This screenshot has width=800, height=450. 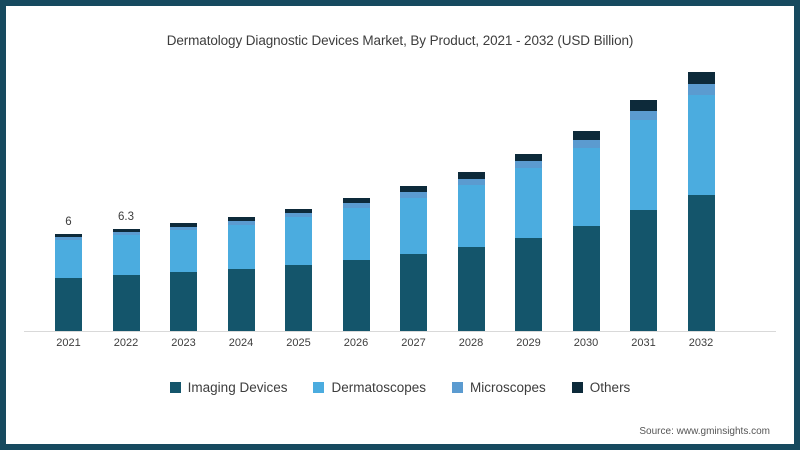 I want to click on x-tick-label-2028: 2028, so click(x=471, y=343).